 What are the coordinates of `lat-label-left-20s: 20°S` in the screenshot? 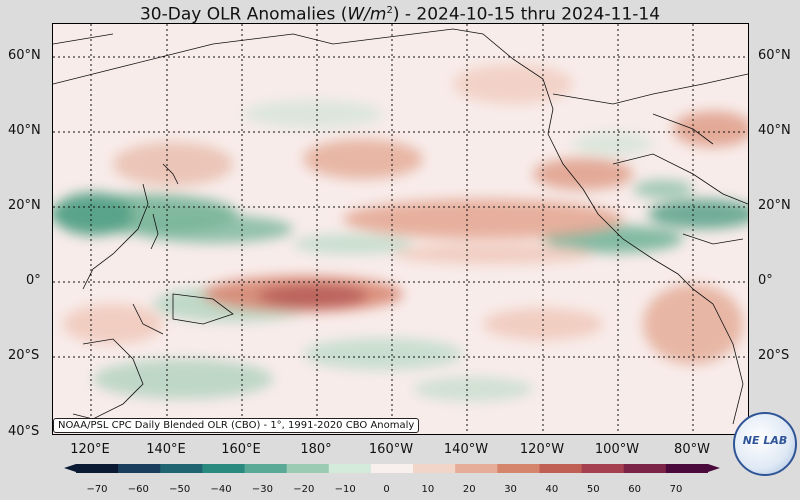 It's located at (24, 355).